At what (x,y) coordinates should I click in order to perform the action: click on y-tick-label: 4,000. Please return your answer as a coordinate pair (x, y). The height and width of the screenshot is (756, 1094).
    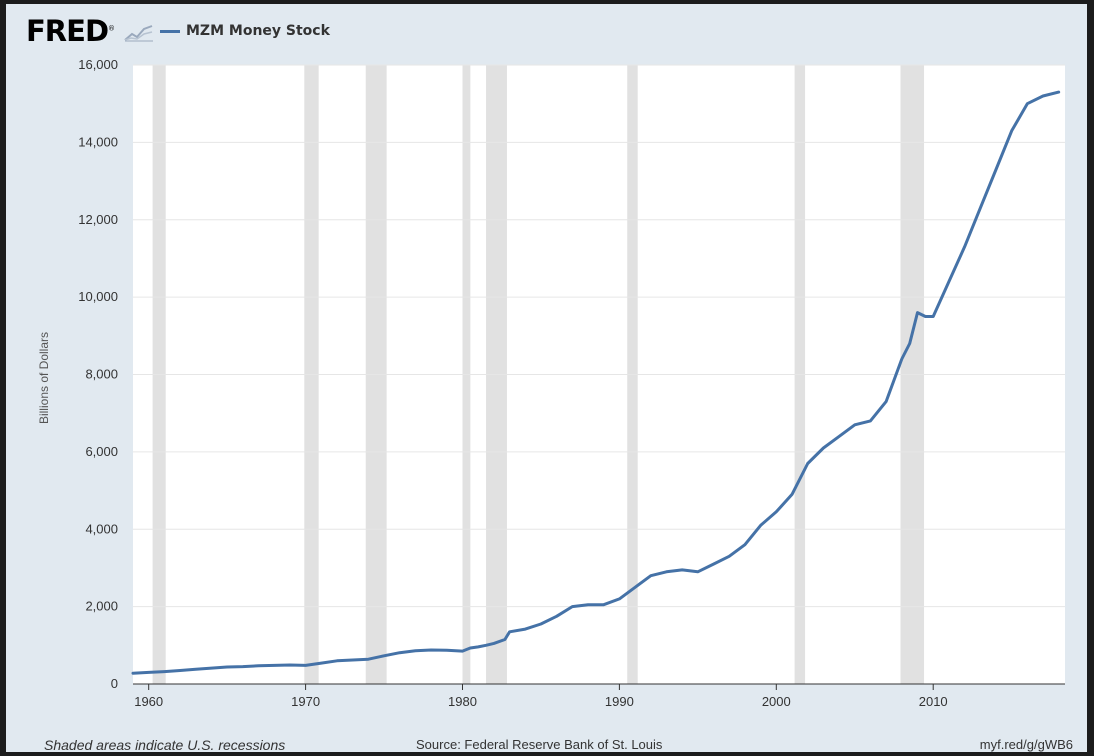
    Looking at the image, I should click on (101, 528).